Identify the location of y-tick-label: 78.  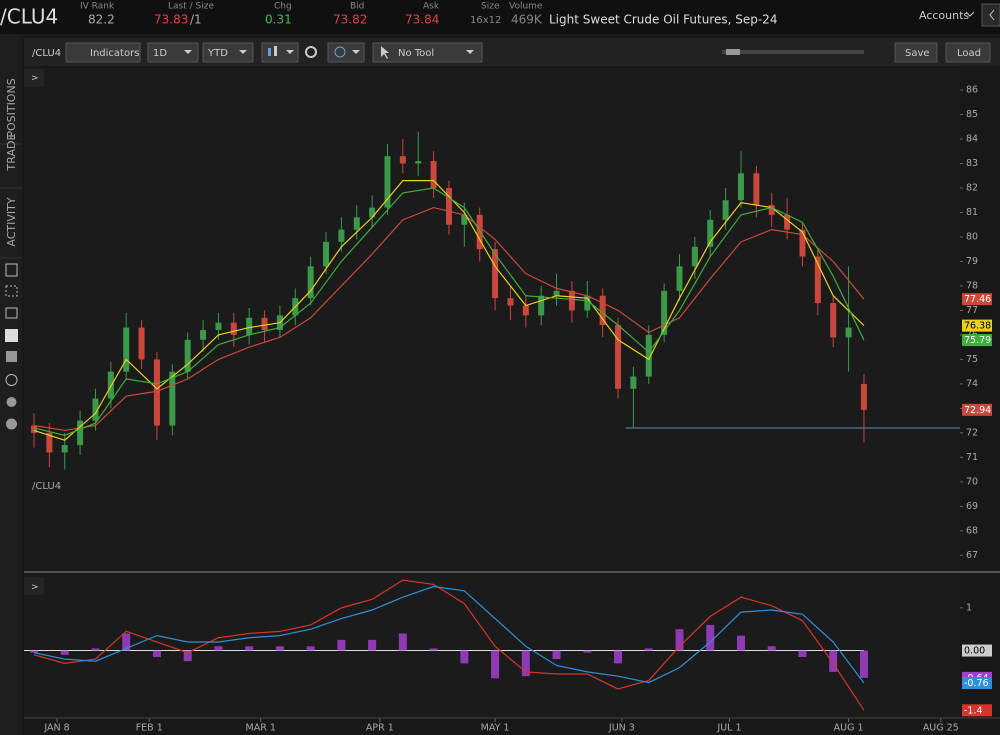
(972, 285).